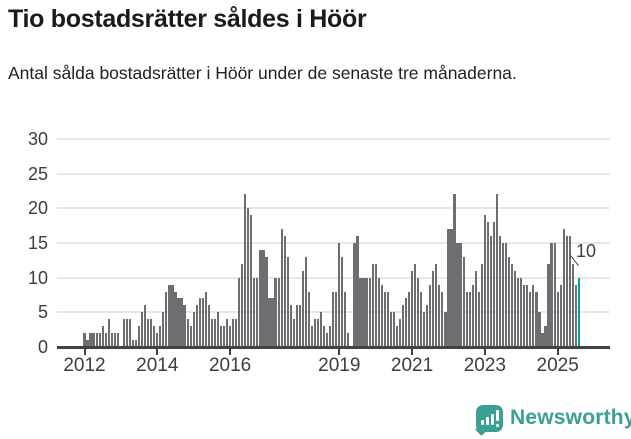  What do you see at coordinates (570, 417) in the screenshot?
I see `newsworthy-logo-text: Newsworthy` at bounding box center [570, 417].